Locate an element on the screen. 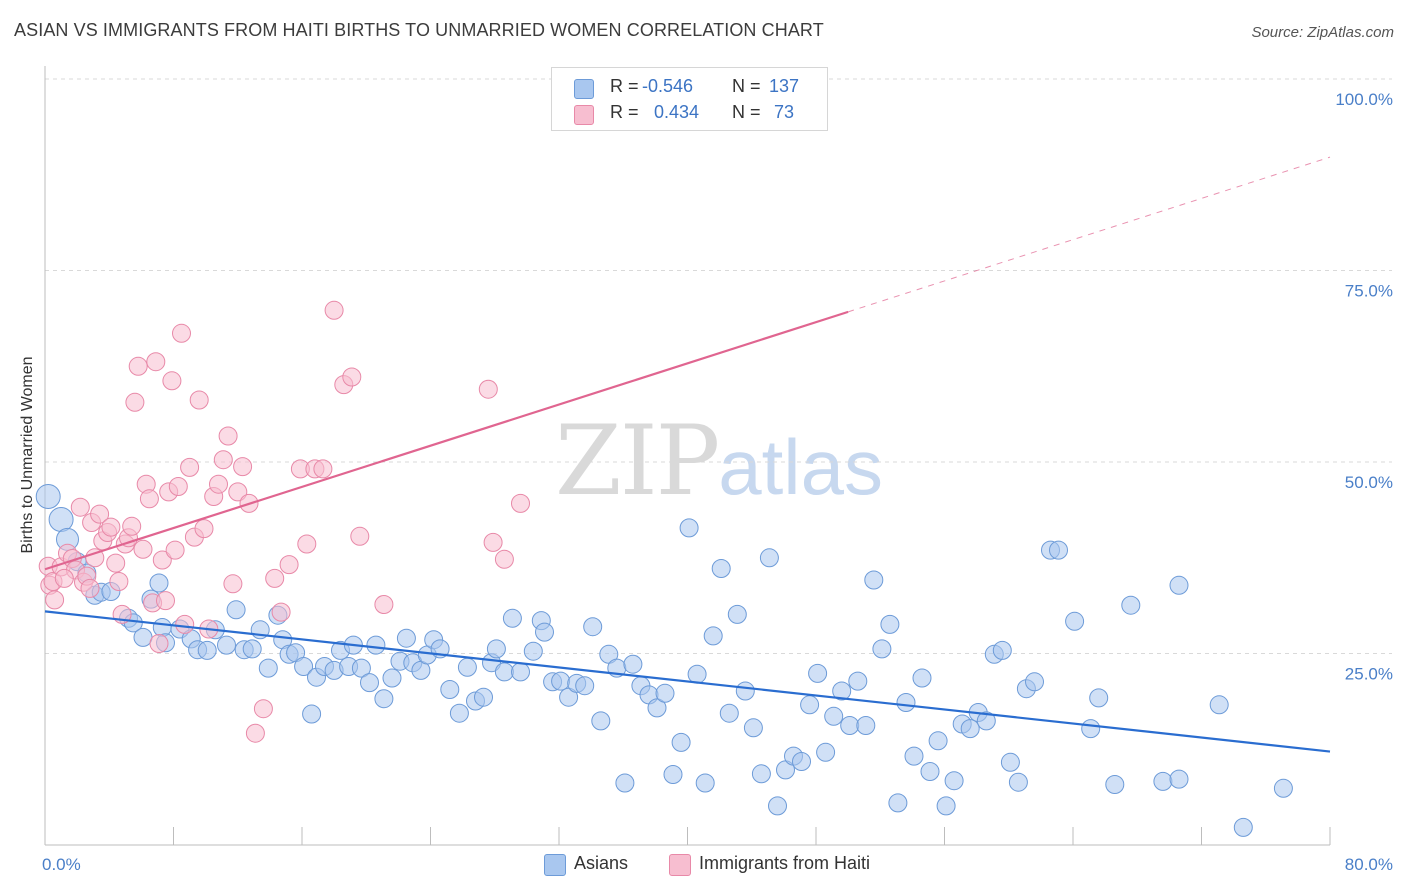 Image resolution: width=1406 pixels, height=892 pixels. x-tick-label: 80.0% is located at coordinates (1369, 864).